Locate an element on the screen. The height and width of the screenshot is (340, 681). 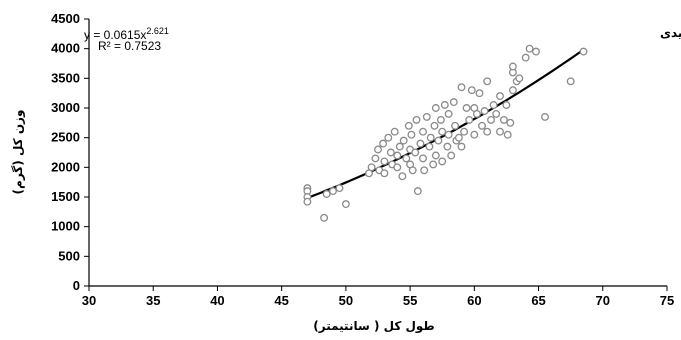
y-axis-label: وزن کل (گرم) is located at coordinates (18, 152).